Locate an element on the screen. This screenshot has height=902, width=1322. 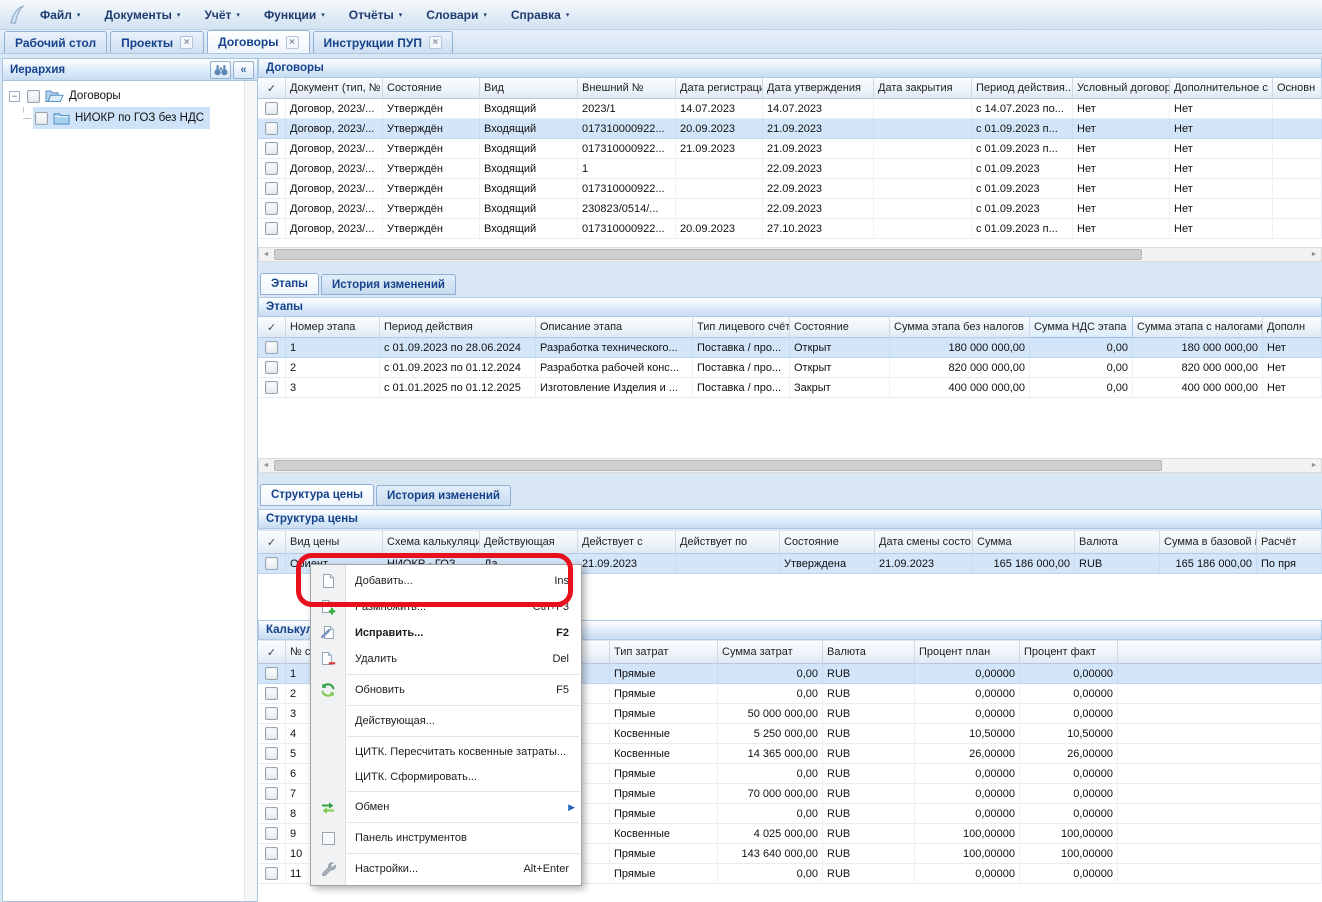
tree-item-body: Договоры is located at coordinates (76, 96).